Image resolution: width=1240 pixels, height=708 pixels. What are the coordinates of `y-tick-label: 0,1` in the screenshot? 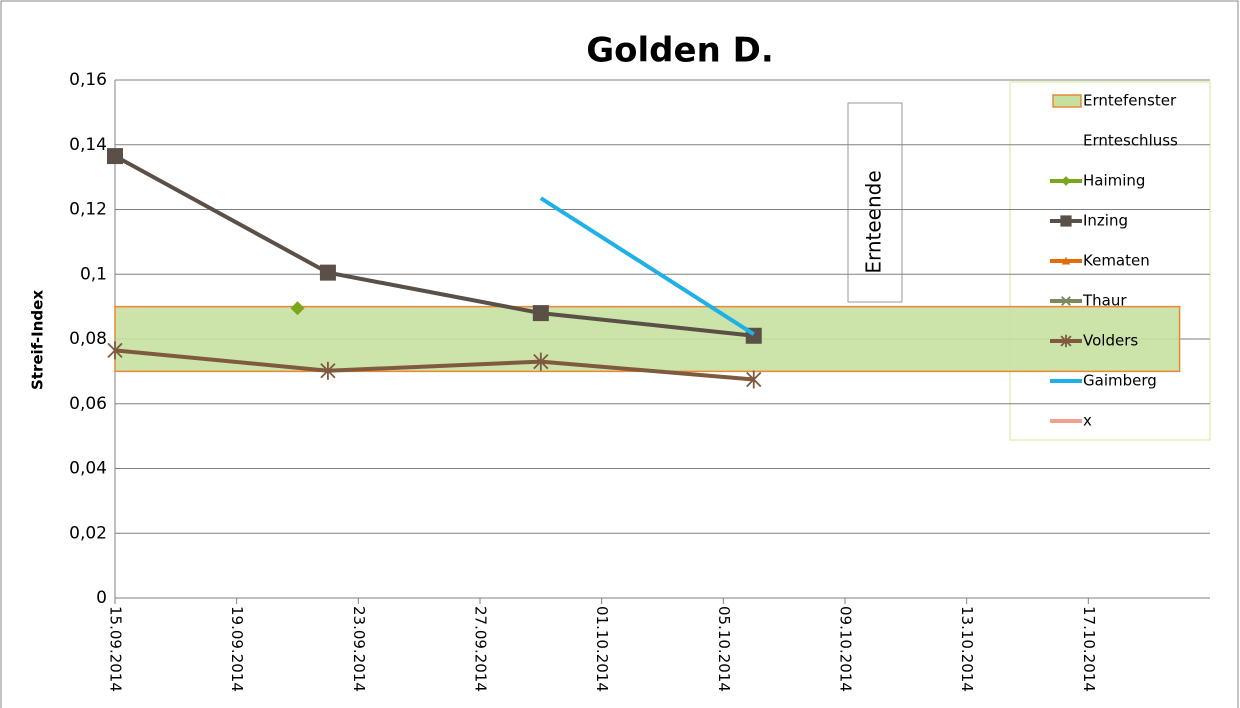 It's located at (93, 274).